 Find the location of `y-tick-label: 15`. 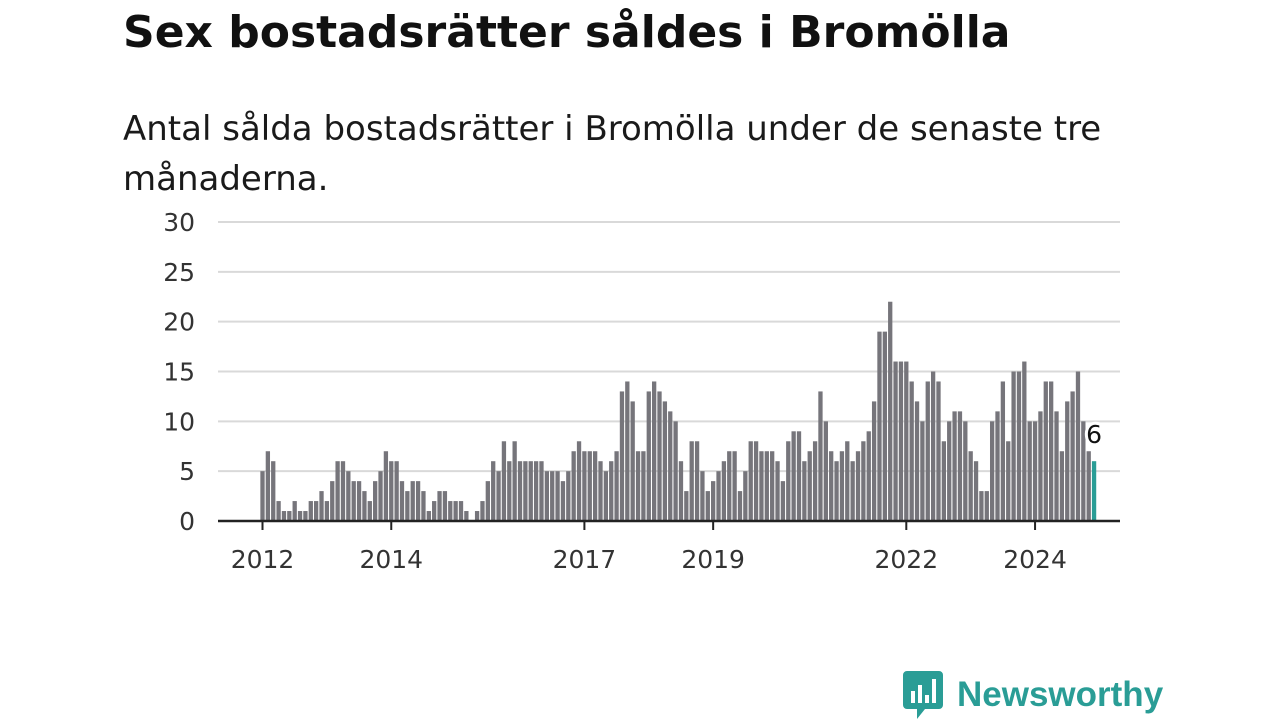

y-tick-label: 15 is located at coordinates (179, 372).